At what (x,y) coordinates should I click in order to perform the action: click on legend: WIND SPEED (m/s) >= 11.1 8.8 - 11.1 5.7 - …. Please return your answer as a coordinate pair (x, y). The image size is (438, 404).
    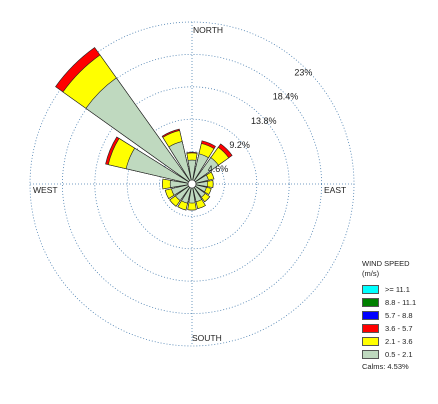
    Looking at the image, I should click on (400, 315).